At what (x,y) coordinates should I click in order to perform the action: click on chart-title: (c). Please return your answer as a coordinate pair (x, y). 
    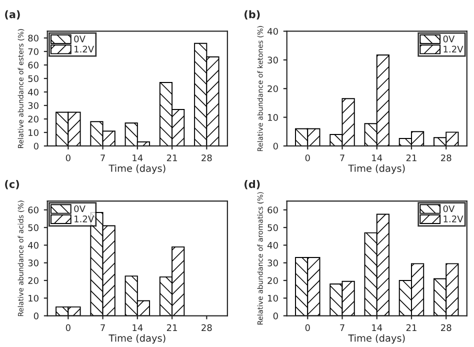
    Looking at the image, I should click on (12, 185).